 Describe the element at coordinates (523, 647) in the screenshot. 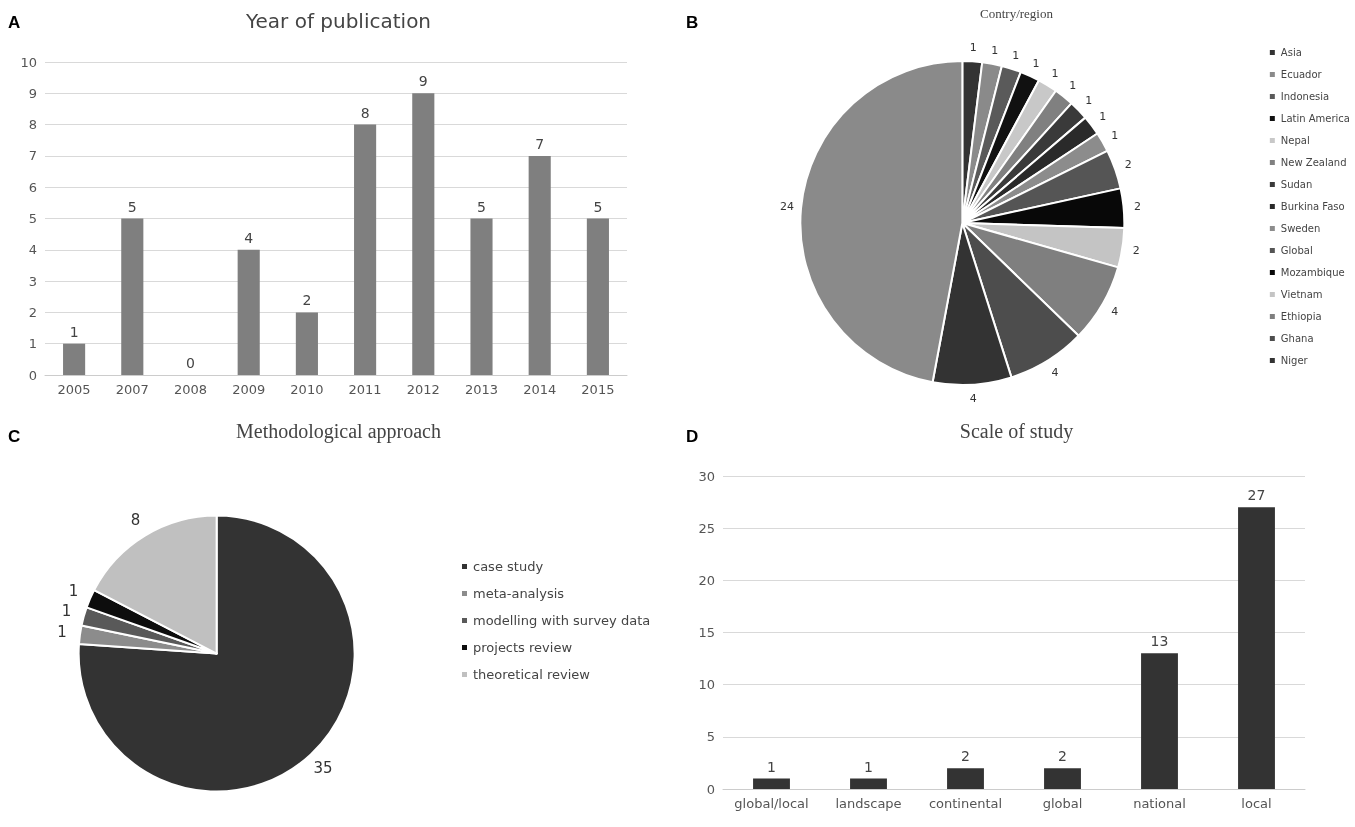

I see `legend-label: projects review` at that location.